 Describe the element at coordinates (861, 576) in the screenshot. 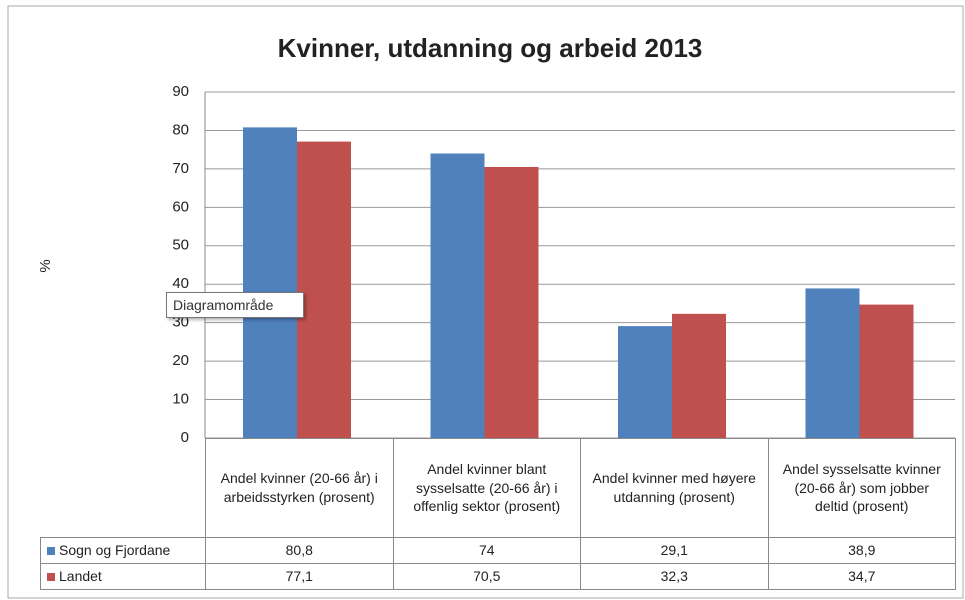

I see `table-value: 34,7` at that location.